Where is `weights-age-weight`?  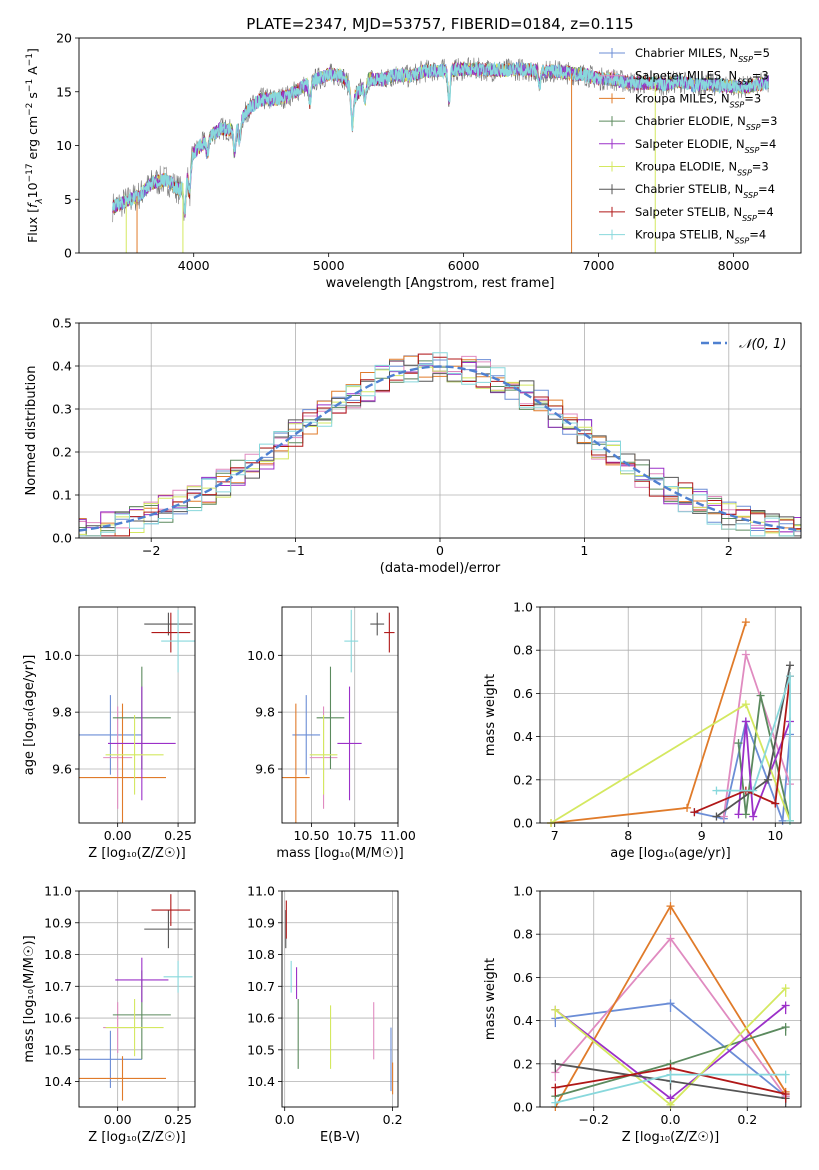 weights-age-weight is located at coordinates (670, 722).